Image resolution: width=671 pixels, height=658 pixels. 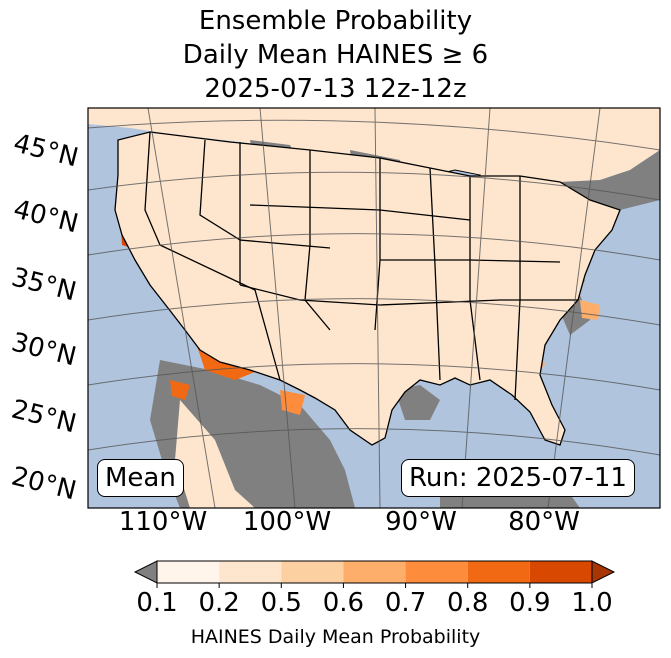 What do you see at coordinates (145, 572) in the screenshot?
I see `colorbar-under-extend` at bounding box center [145, 572].